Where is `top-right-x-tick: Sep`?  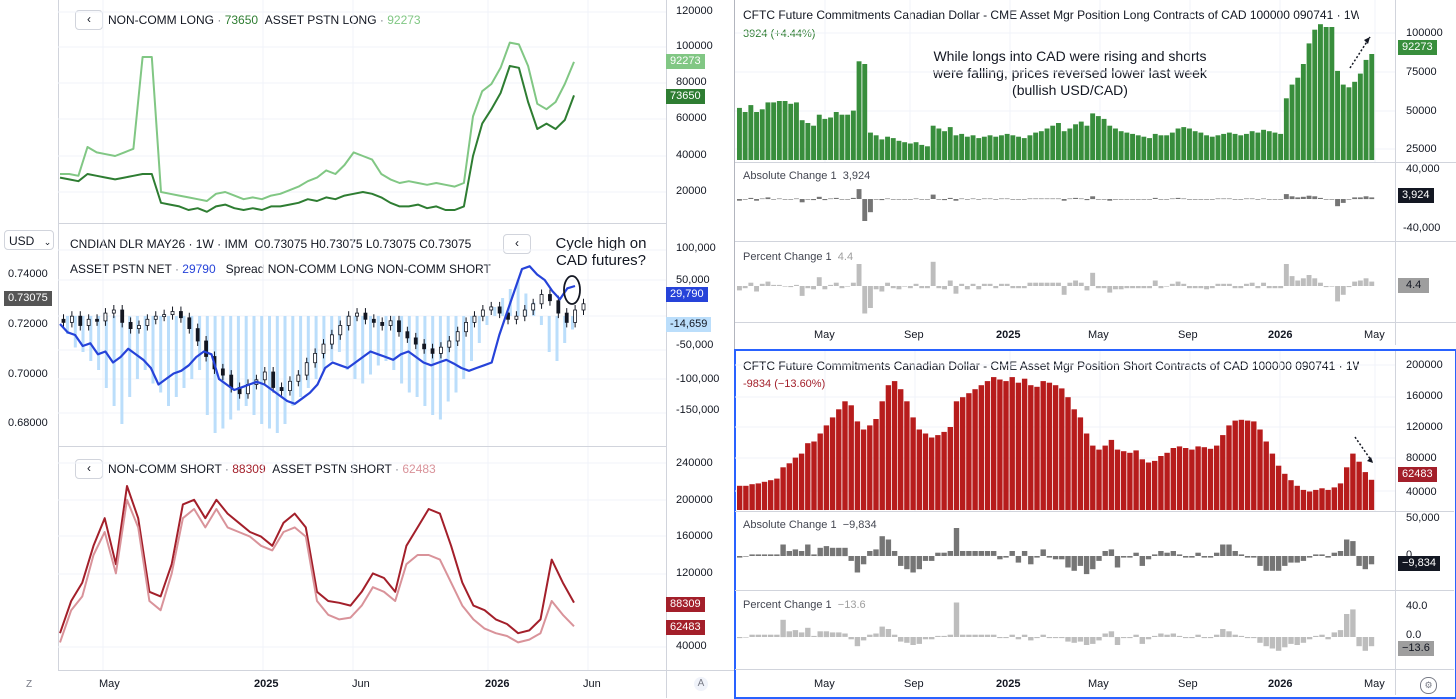 top-right-x-tick: Sep is located at coordinates (1188, 335).